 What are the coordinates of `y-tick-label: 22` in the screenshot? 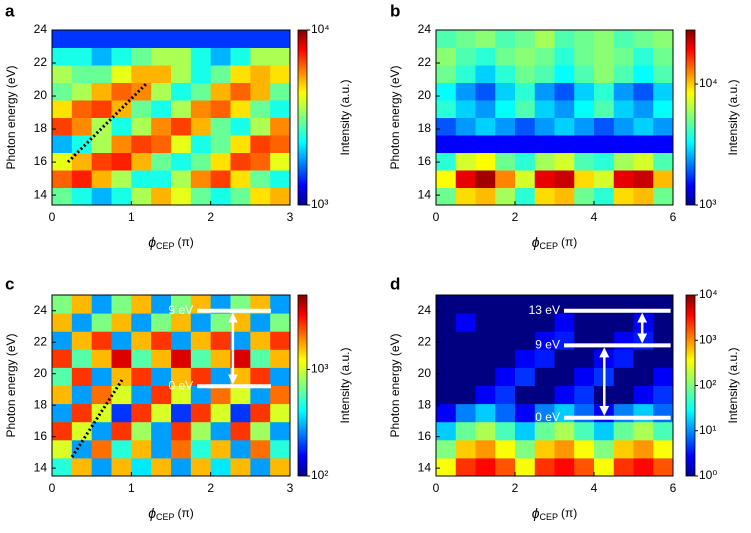 It's located at (425, 341).